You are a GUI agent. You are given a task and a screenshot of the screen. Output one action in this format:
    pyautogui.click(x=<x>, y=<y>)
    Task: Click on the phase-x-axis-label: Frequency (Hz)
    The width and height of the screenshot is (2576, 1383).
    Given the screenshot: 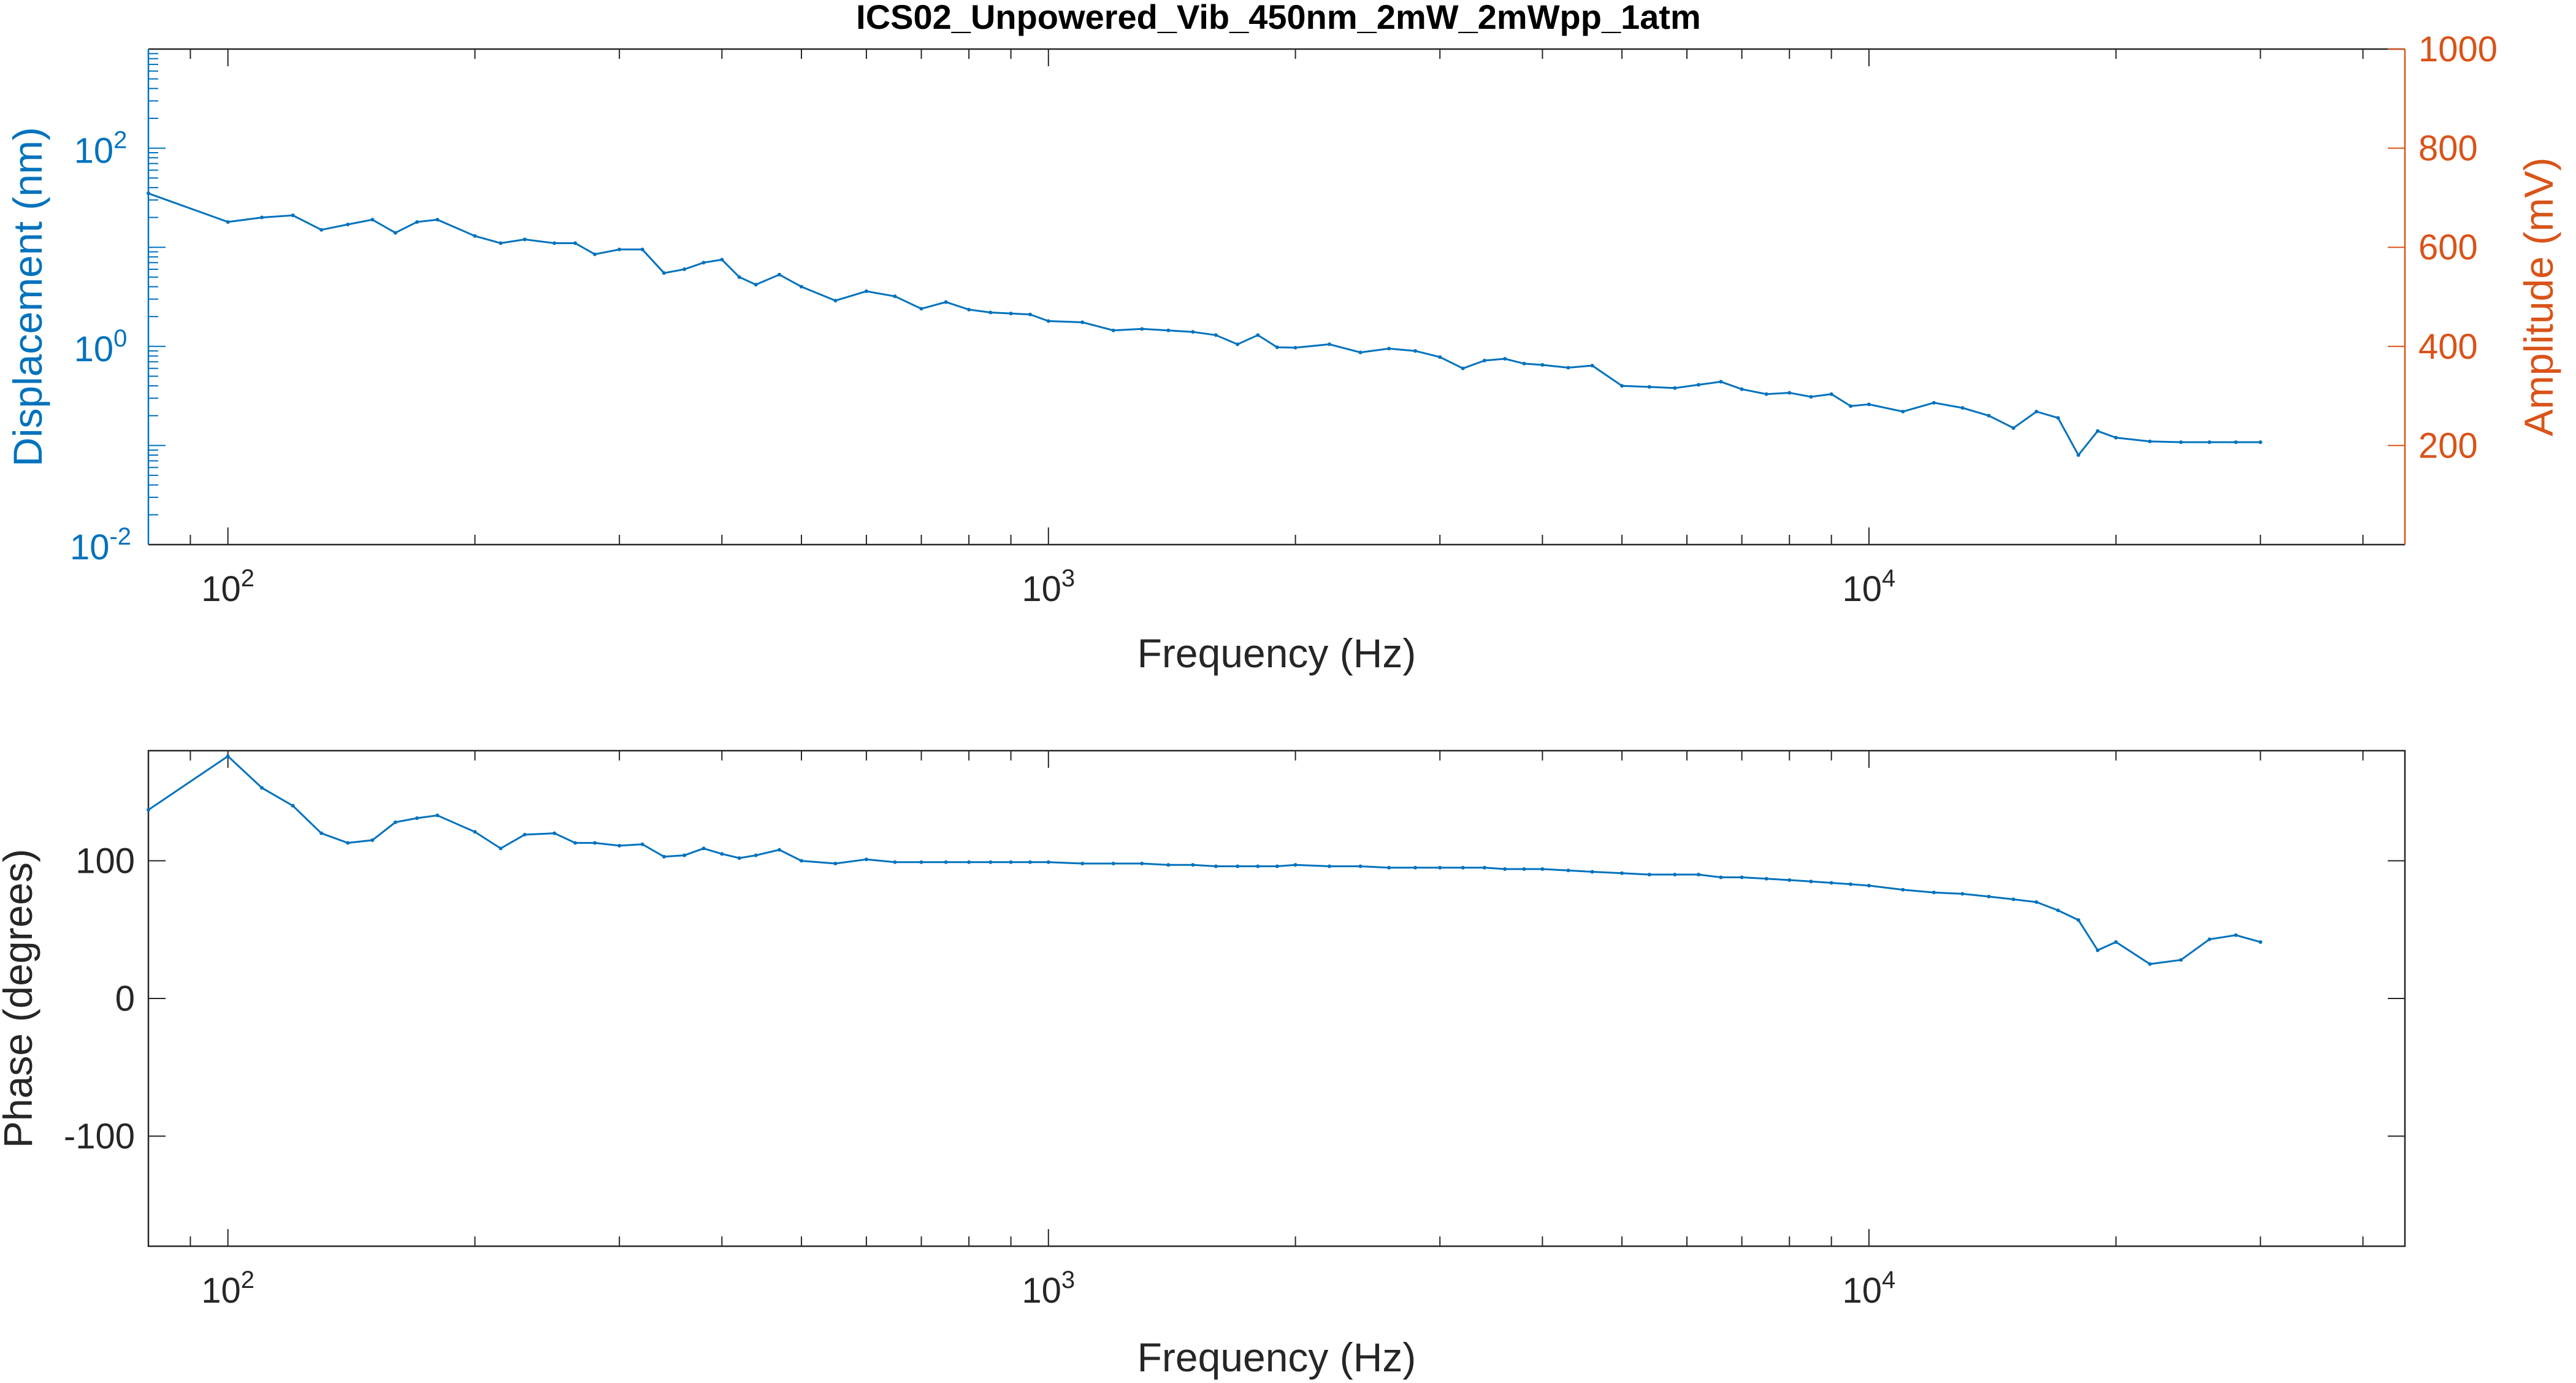 What is the action you would take?
    pyautogui.click(x=1276, y=1357)
    